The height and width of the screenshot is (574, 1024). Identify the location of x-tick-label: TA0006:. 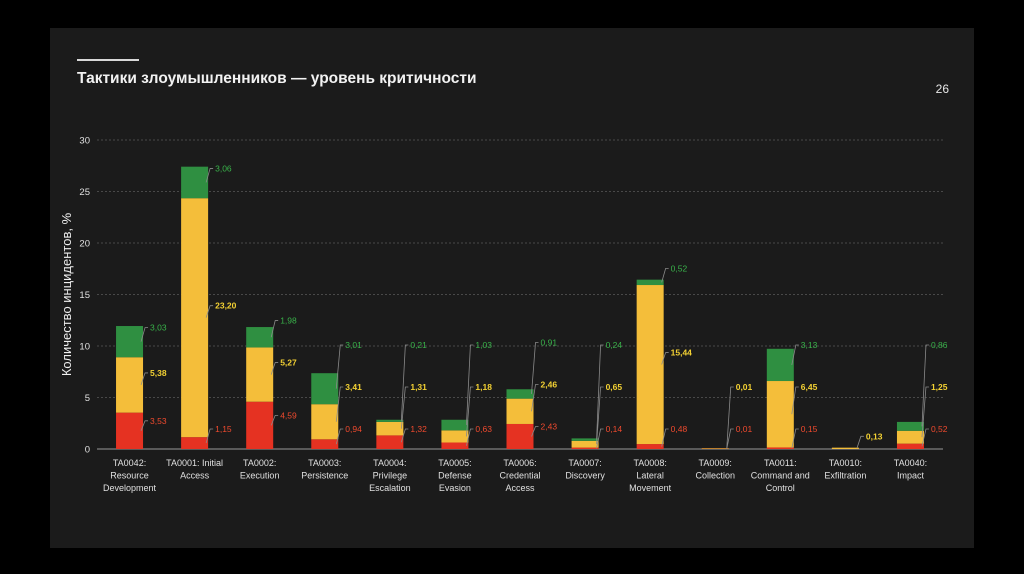
(519, 463).